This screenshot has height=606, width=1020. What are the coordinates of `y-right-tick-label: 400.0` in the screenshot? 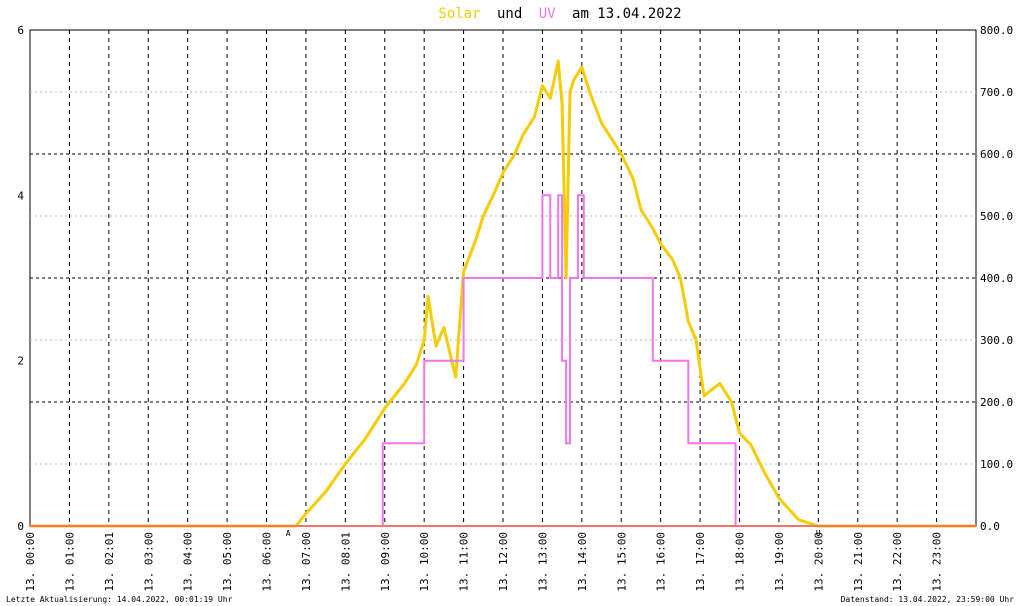 It's located at (996, 278).